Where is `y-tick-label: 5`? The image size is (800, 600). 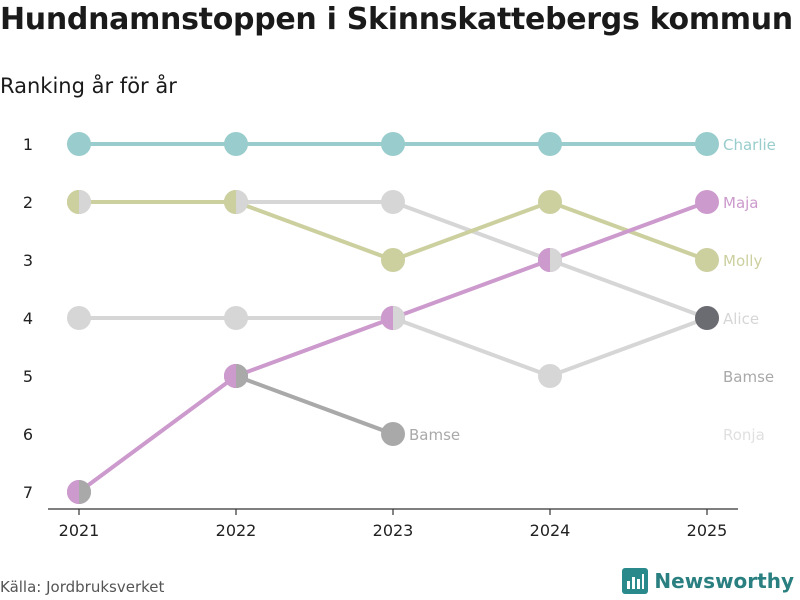
y-tick-label: 5 is located at coordinates (28, 376).